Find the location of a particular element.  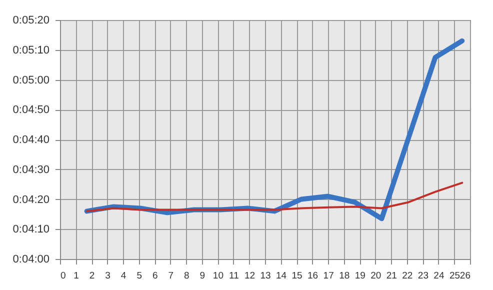

x-tick-label: 5 is located at coordinates (139, 276).